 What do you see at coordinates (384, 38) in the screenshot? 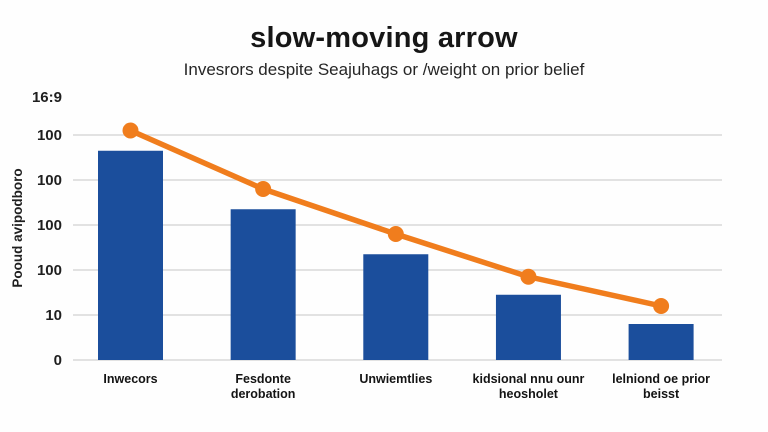
I see `chart-title: slow-moving arrow` at bounding box center [384, 38].